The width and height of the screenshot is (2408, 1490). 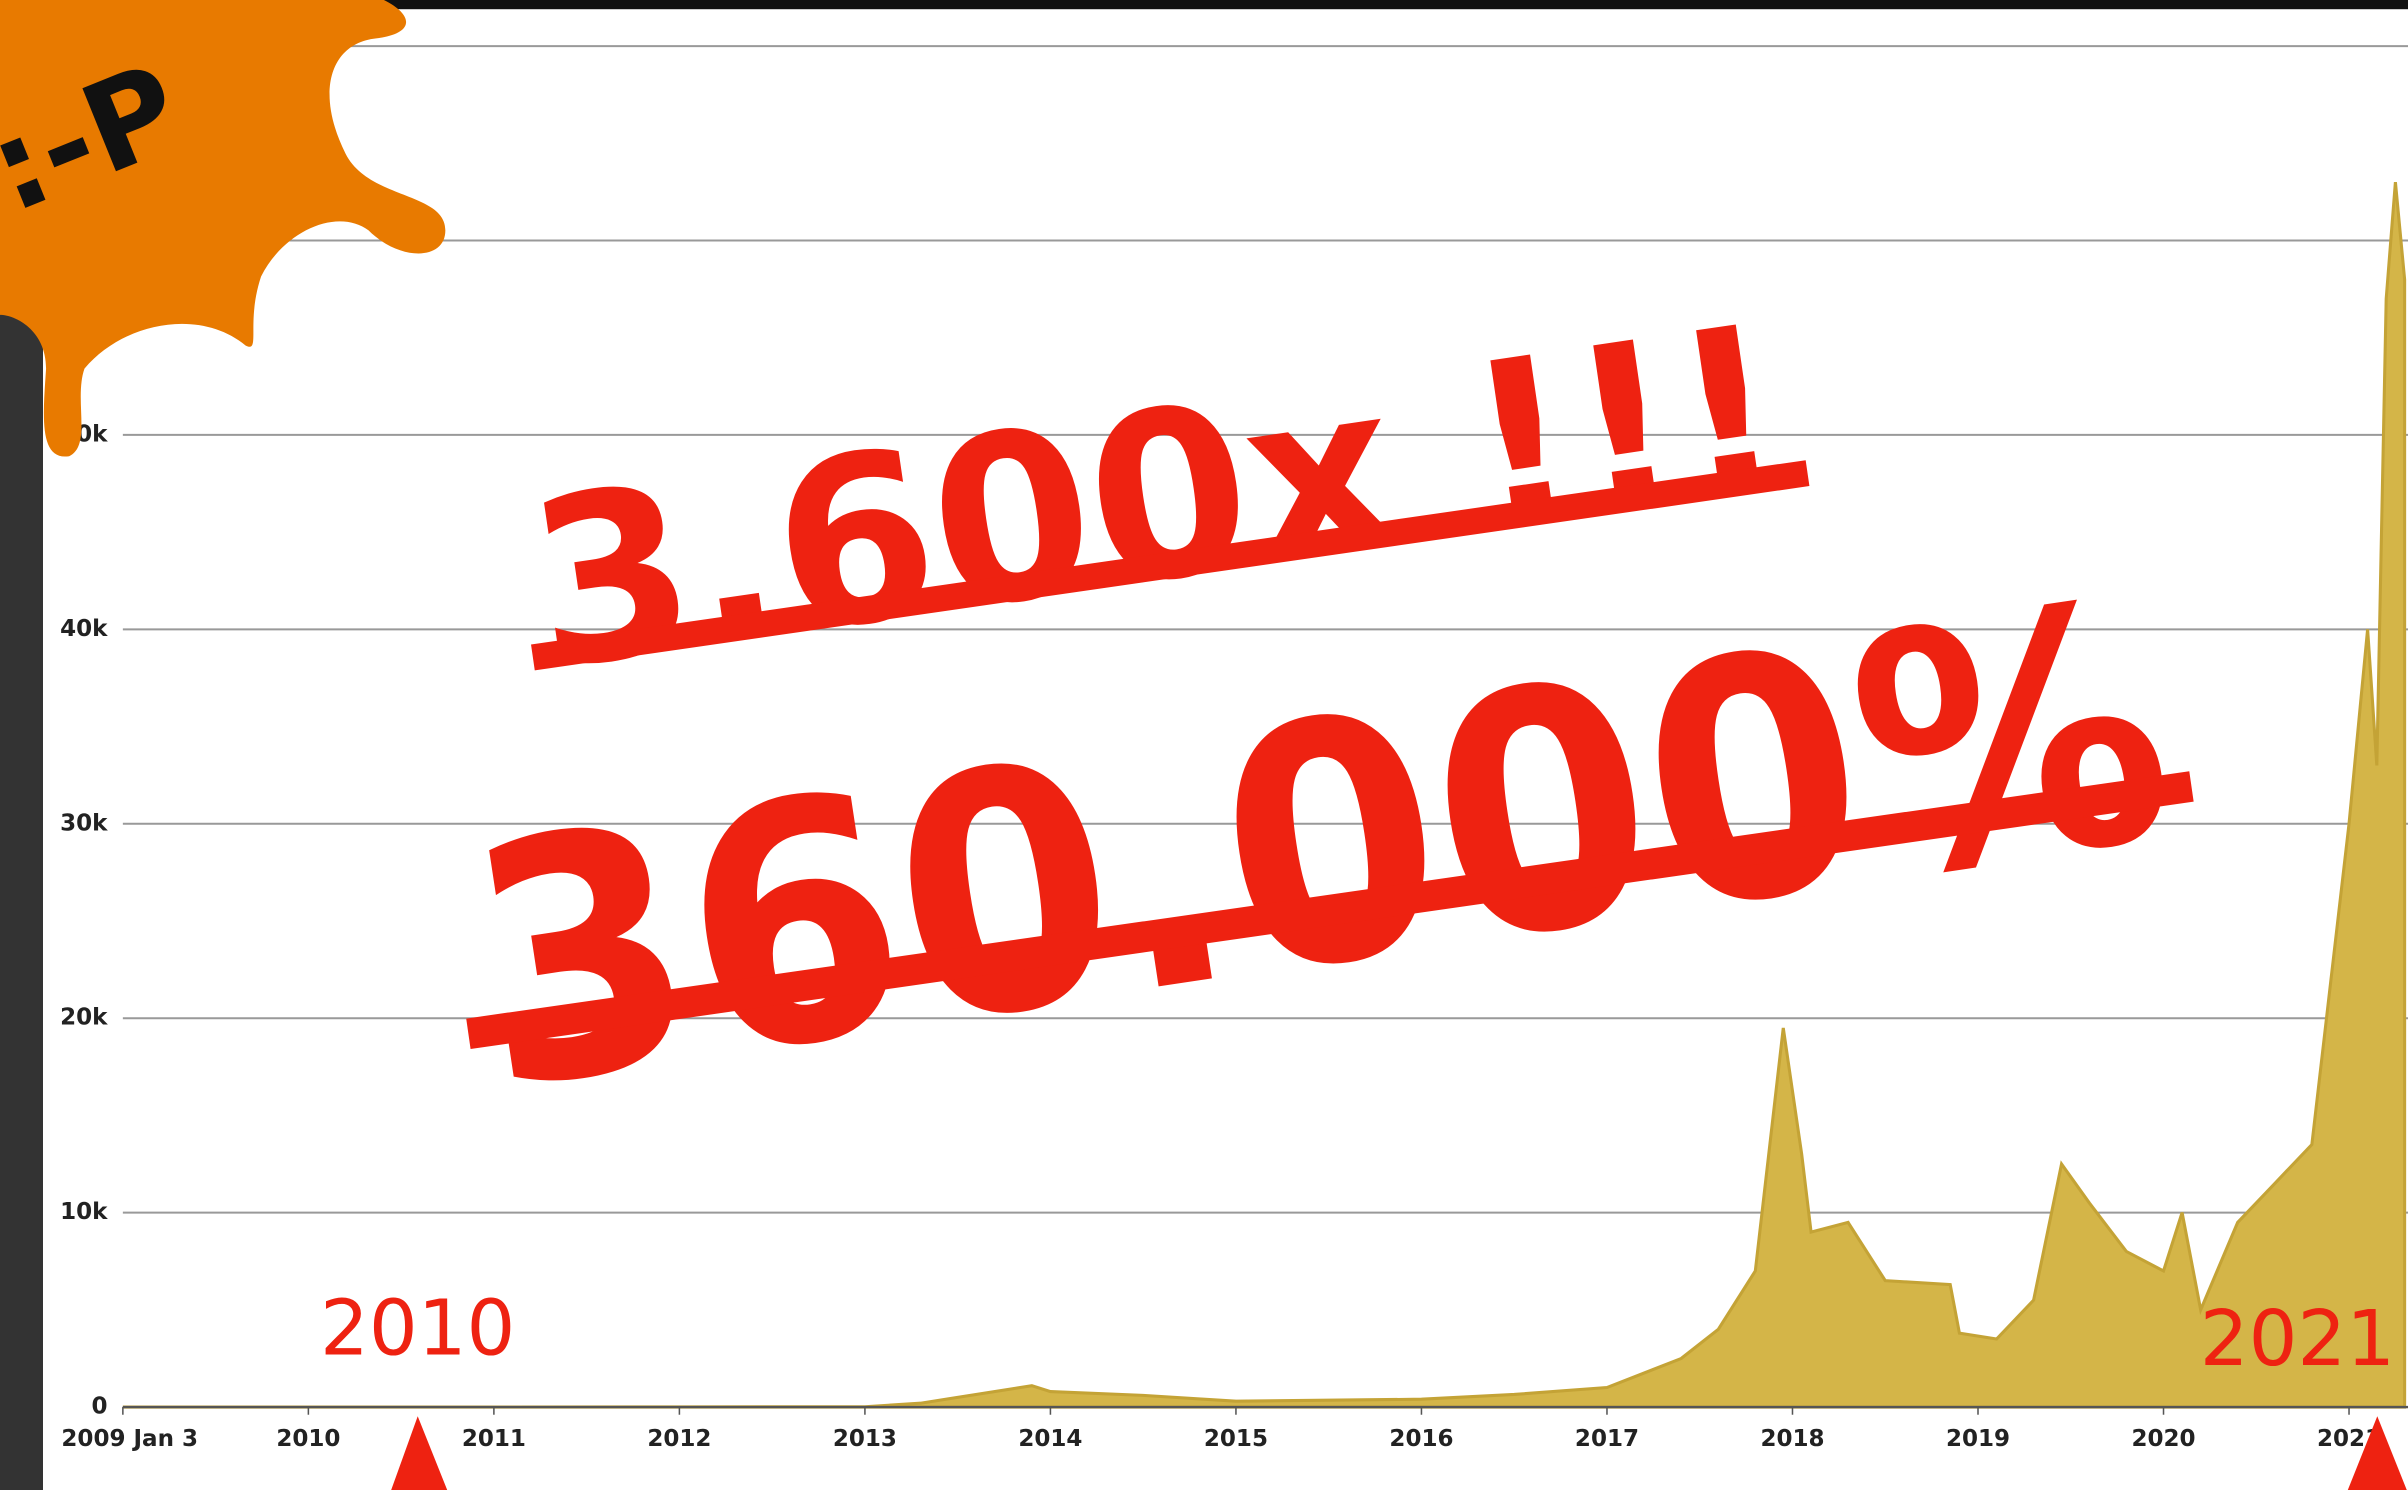 I want to click on x-tick-label: 2014, so click(x=1050, y=1439).